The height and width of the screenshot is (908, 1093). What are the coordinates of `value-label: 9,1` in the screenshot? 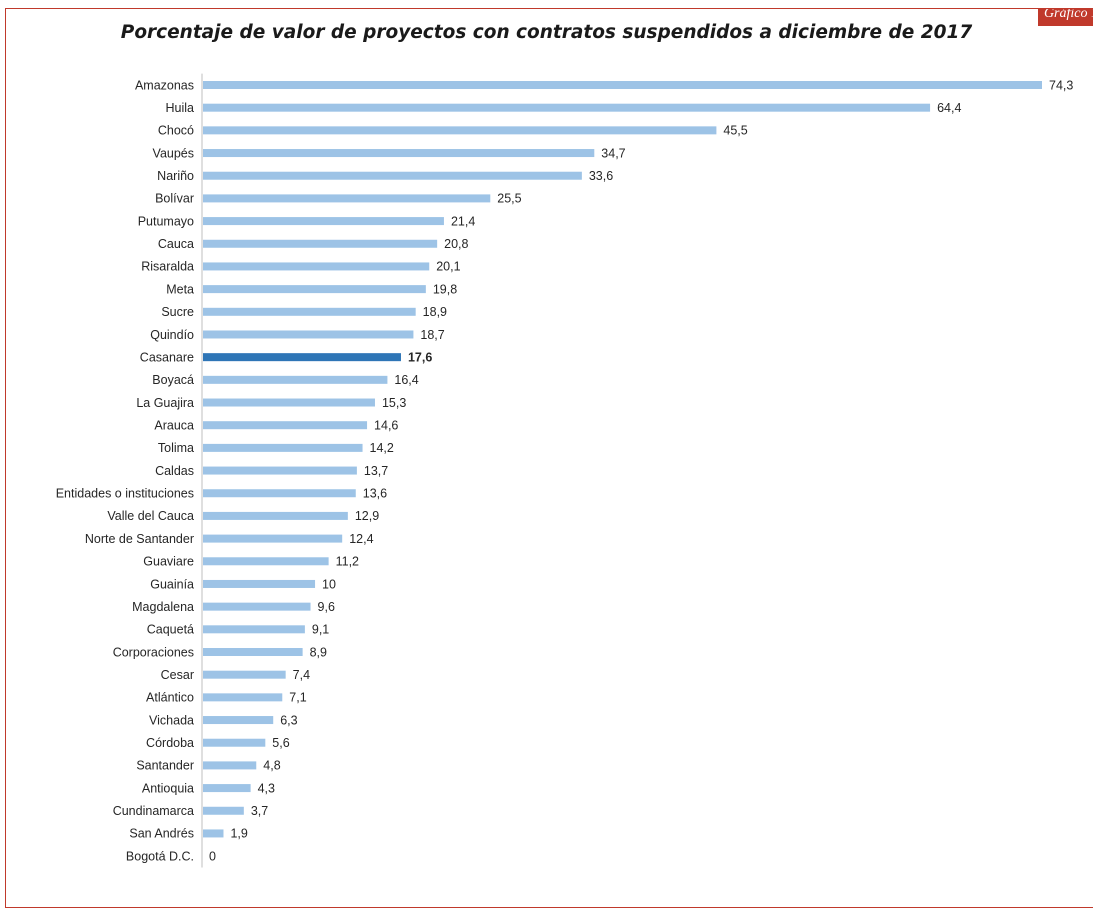 It's located at (320, 630).